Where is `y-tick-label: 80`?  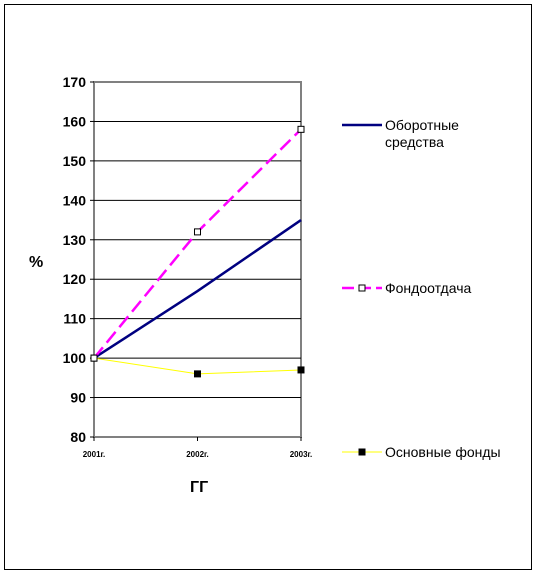 y-tick-label: 80 is located at coordinates (78, 437).